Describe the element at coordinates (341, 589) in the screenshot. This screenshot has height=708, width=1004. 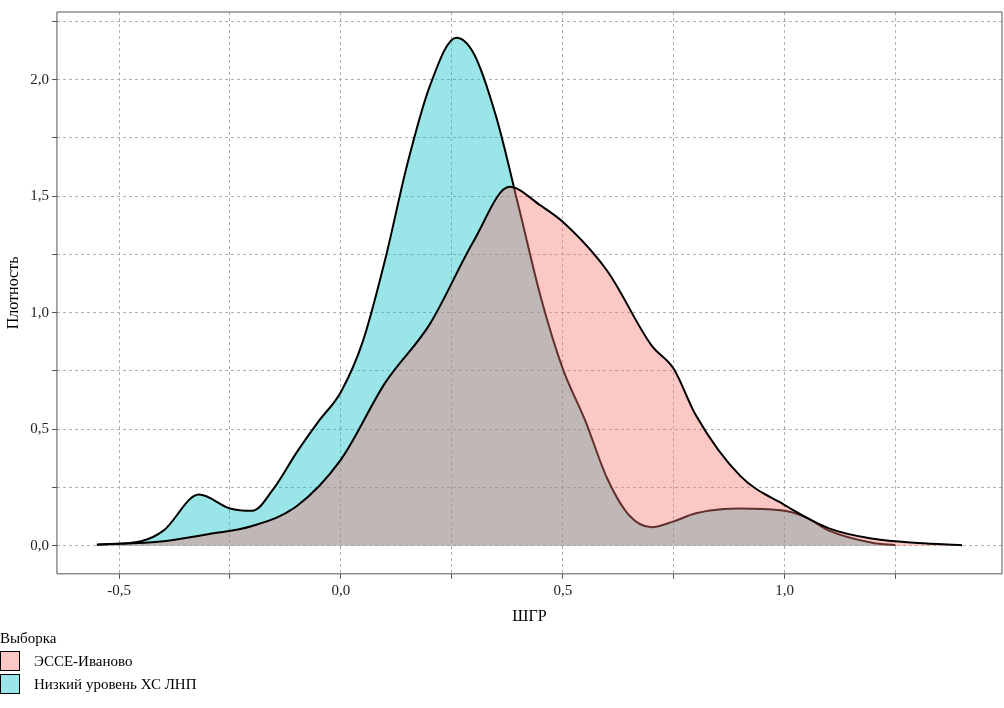
I see `x-tick-label: 0,0` at that location.